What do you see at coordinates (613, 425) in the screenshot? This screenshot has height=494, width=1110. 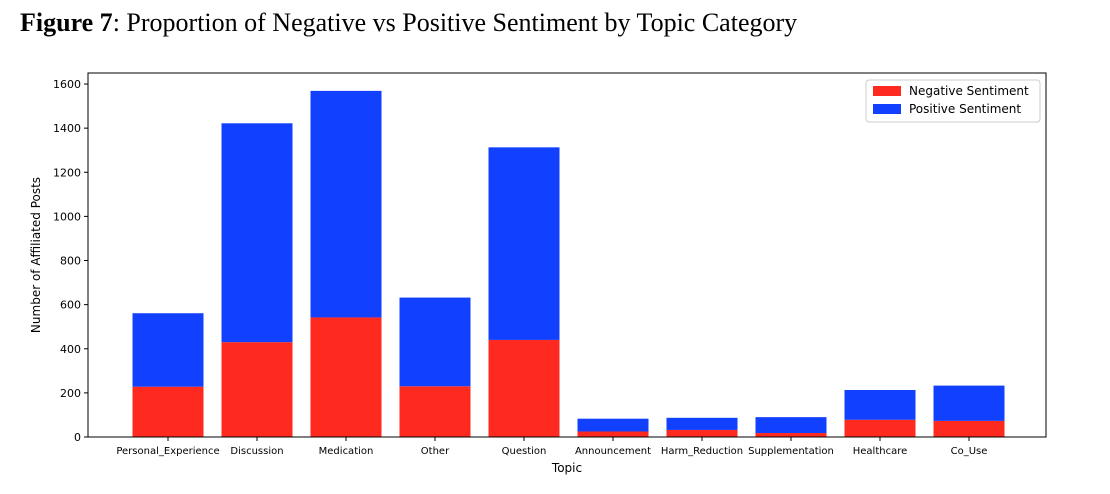 I see `bar-positive-announcement` at bounding box center [613, 425].